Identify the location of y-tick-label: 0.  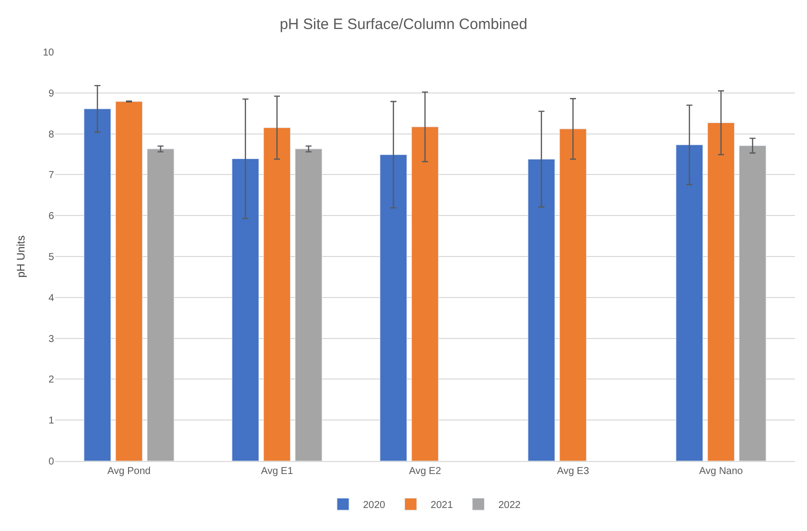
(51, 462).